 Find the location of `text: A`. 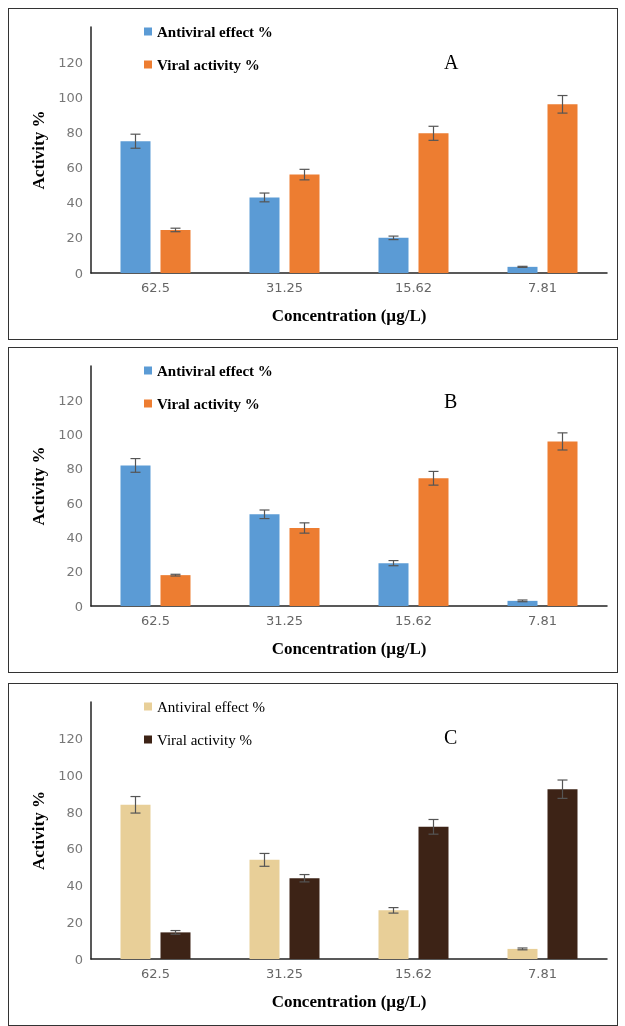

text: A is located at coordinates (451, 62).